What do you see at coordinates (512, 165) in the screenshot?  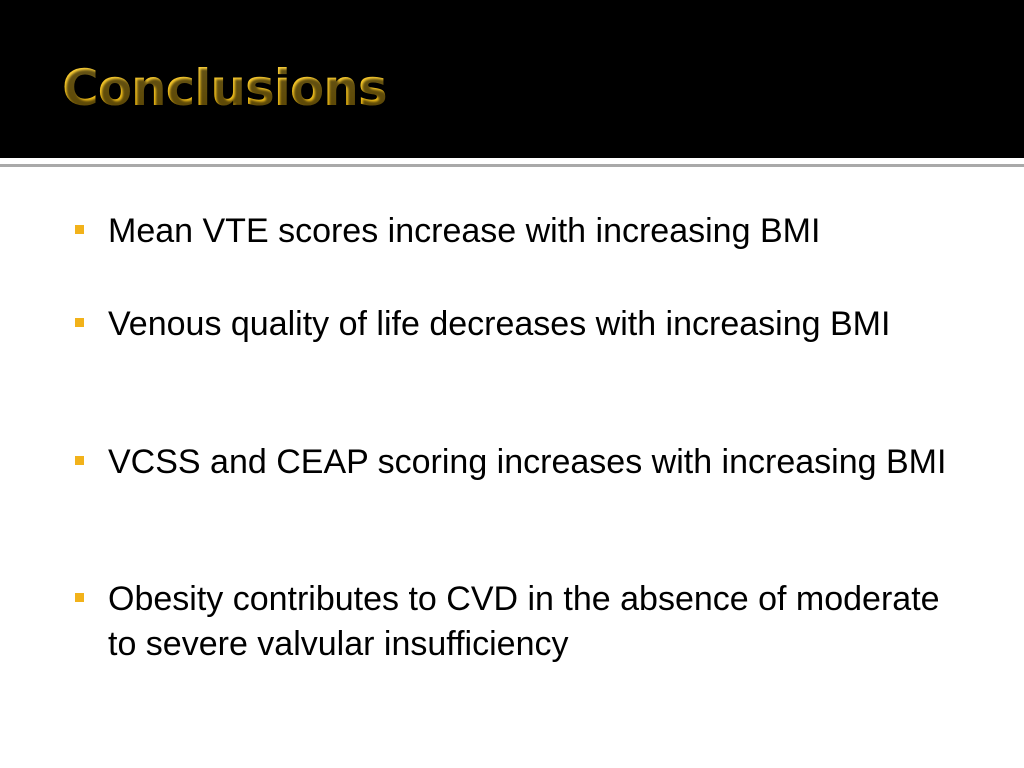 I see `title-divider-line` at bounding box center [512, 165].